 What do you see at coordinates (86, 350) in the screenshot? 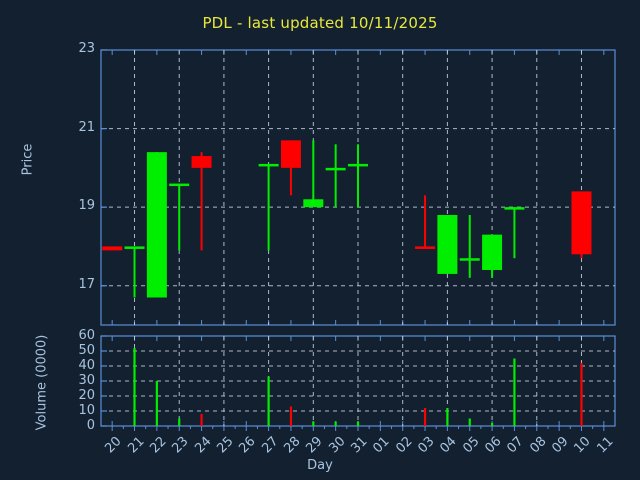
I see `volume-tick-label: 50` at bounding box center [86, 350].